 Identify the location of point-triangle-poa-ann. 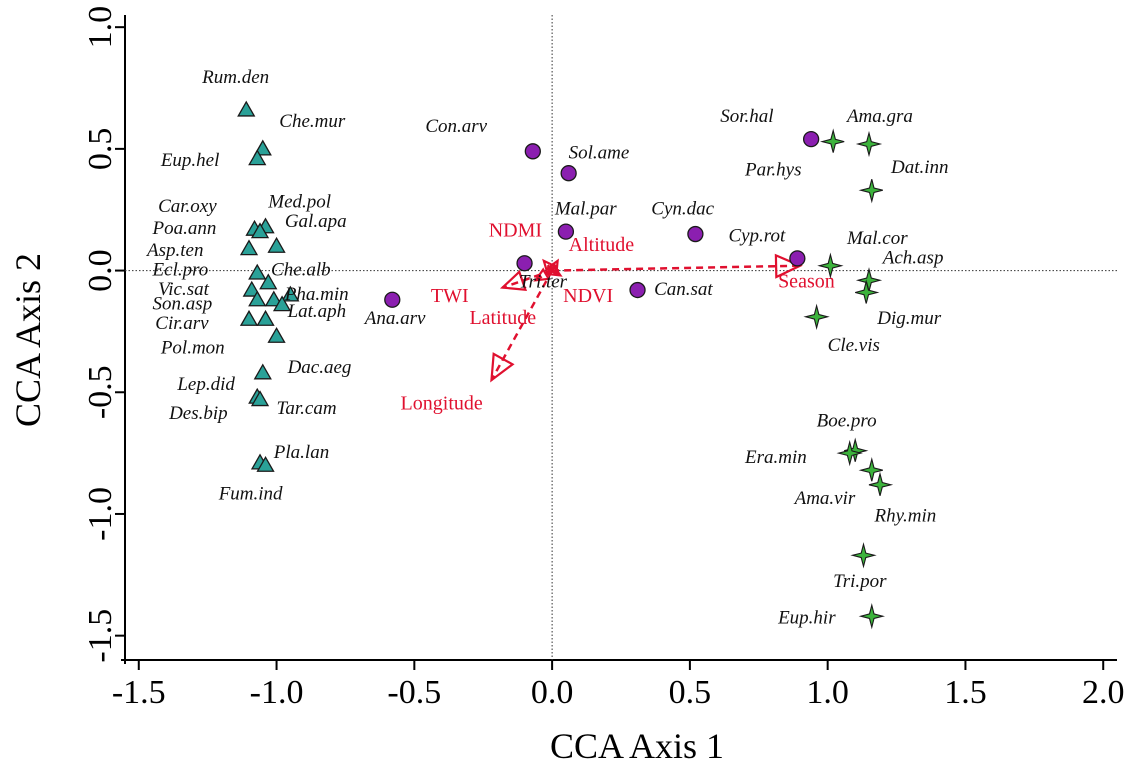
(260, 230).